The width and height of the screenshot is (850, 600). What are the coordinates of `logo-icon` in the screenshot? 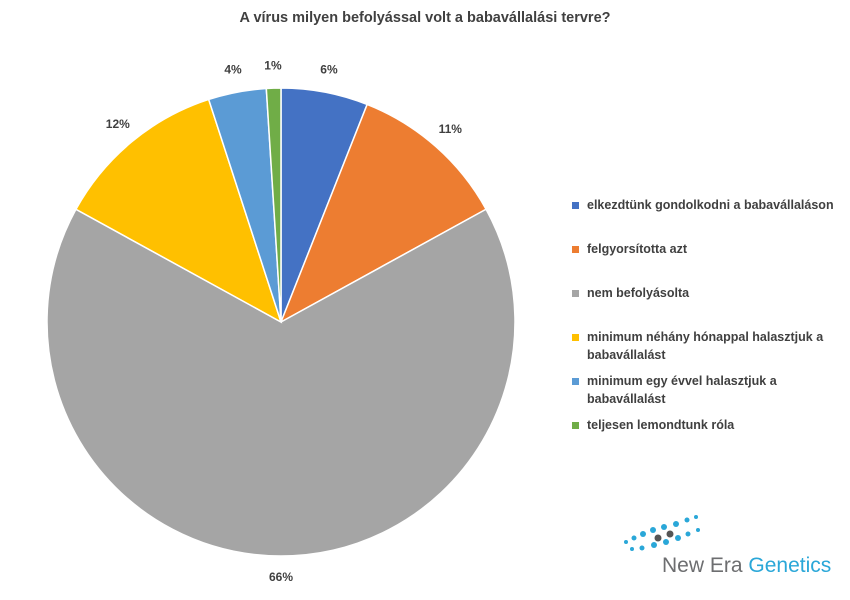 It's located at (662, 533).